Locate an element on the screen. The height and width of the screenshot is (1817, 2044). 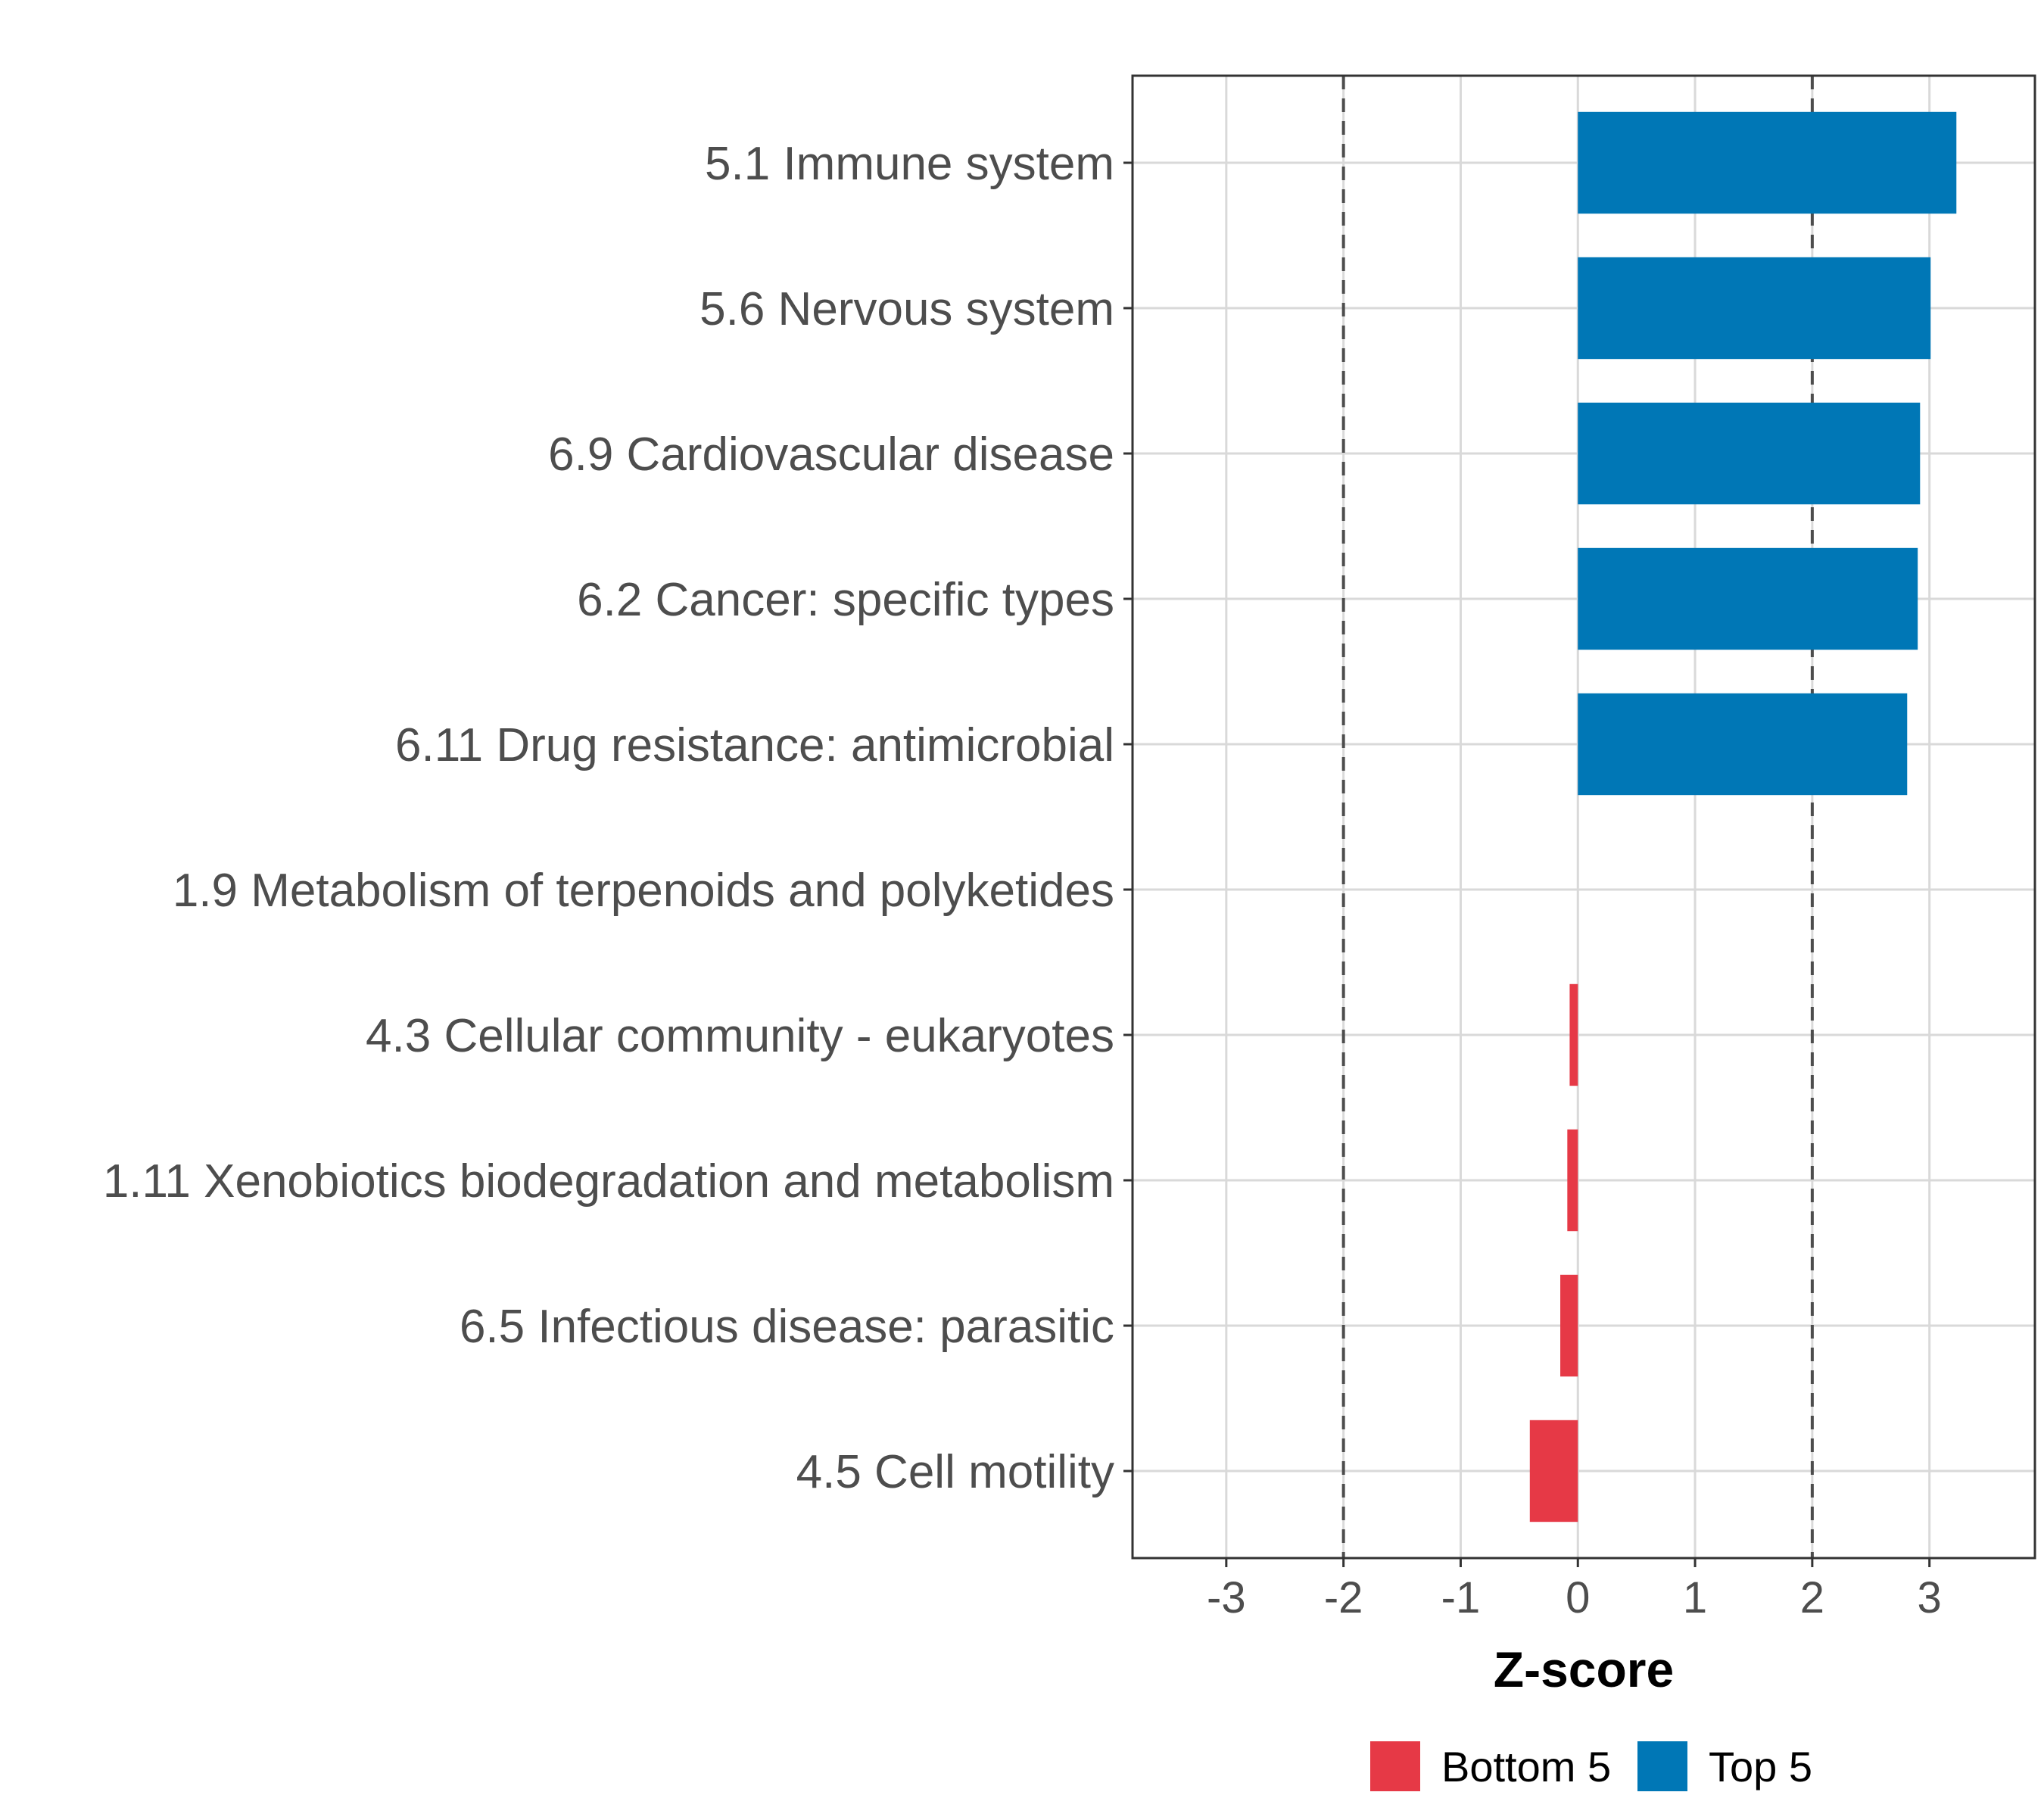
category-label: 6.9 Cardiovascular disease is located at coordinates (831, 455).